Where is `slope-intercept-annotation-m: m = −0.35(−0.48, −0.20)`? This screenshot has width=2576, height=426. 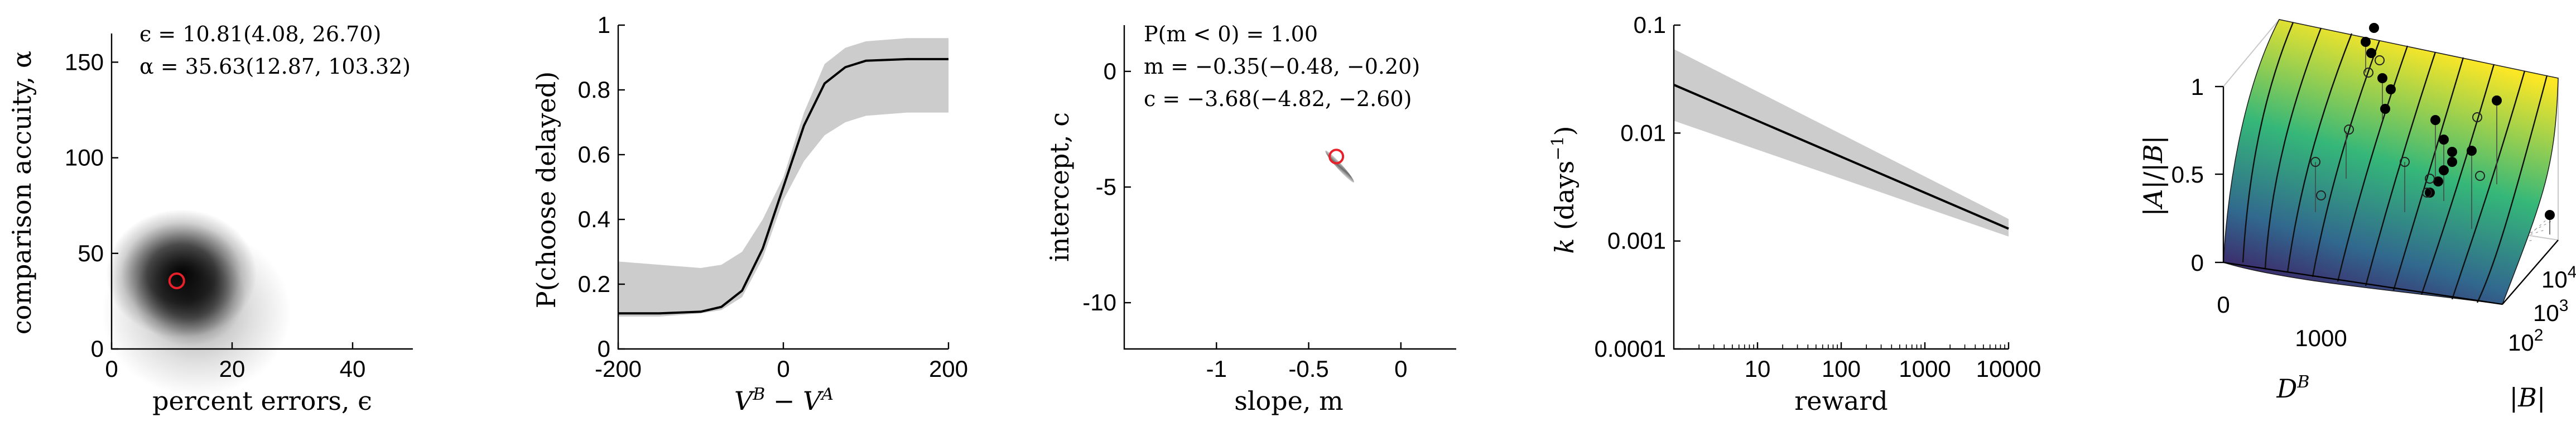 slope-intercept-annotation-m: m = −0.35(−0.48, −0.20) is located at coordinates (1282, 66).